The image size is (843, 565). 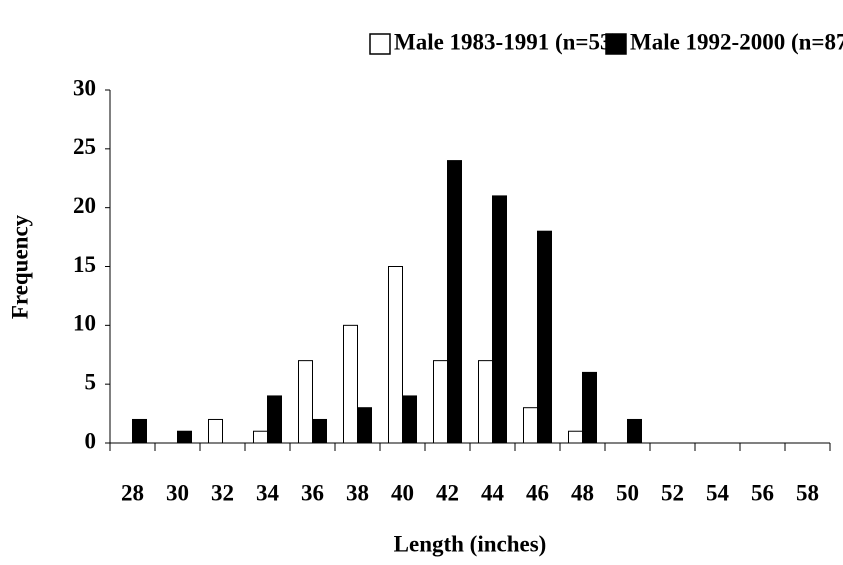 I want to click on y-tick-label: 15, so click(x=84, y=264).